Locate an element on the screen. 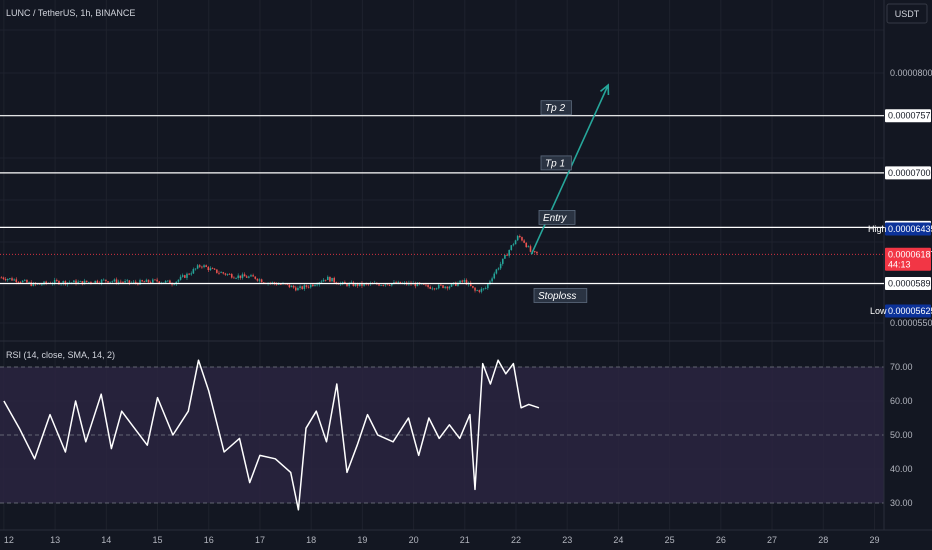  rsi-tick-label: 70.00 is located at coordinates (901, 367).